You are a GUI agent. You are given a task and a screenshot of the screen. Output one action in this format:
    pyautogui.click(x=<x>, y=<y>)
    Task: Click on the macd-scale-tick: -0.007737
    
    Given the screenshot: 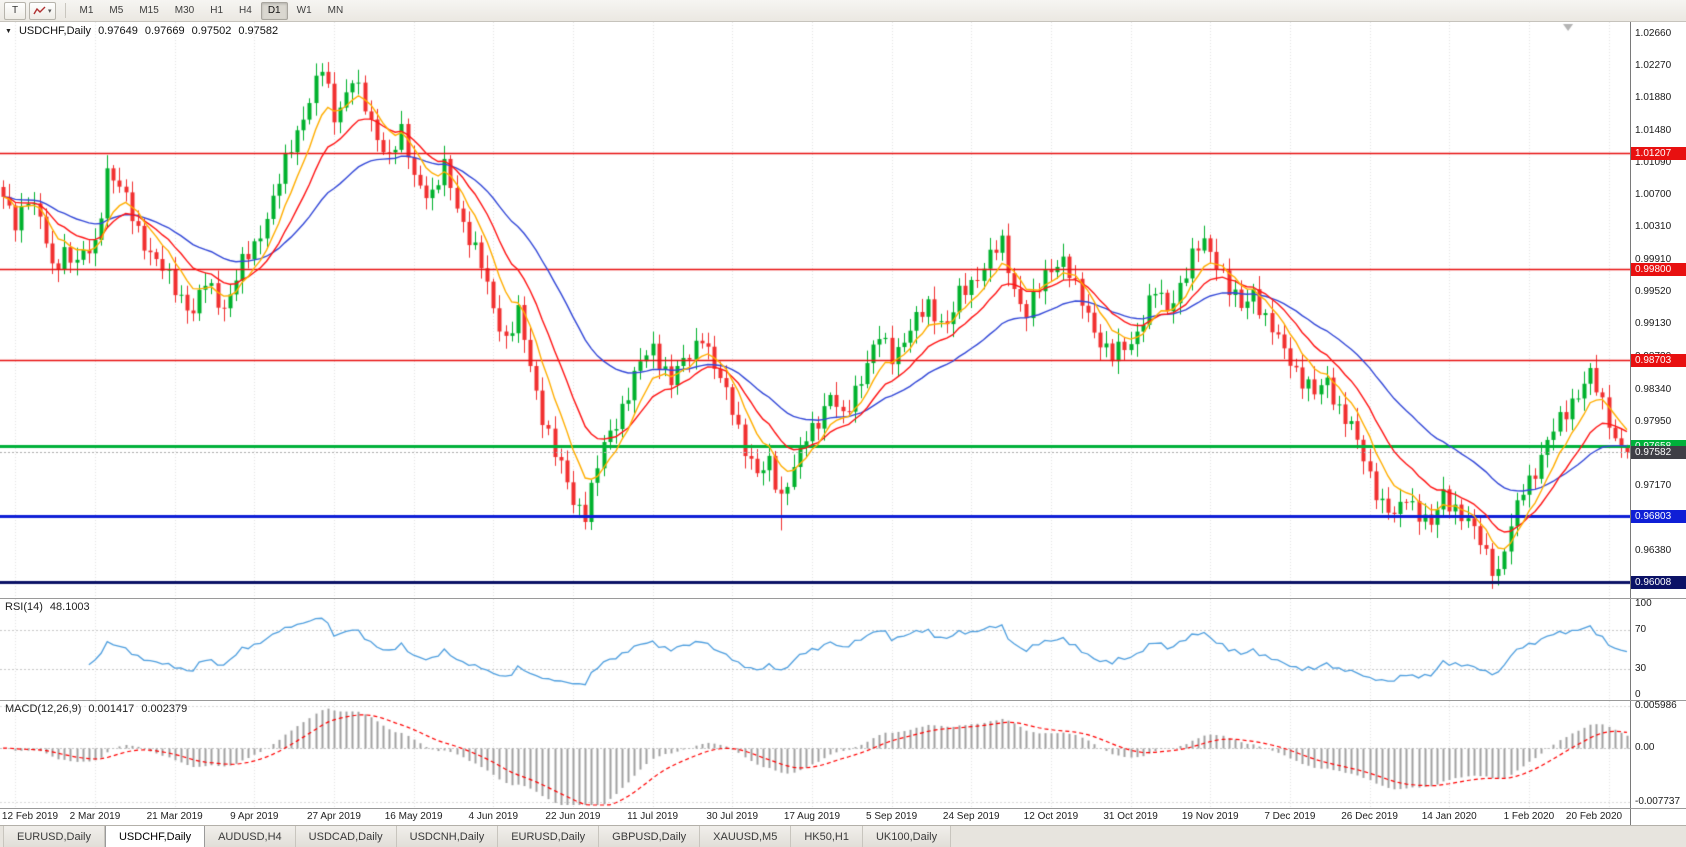 What is the action you would take?
    pyautogui.click(x=1658, y=802)
    